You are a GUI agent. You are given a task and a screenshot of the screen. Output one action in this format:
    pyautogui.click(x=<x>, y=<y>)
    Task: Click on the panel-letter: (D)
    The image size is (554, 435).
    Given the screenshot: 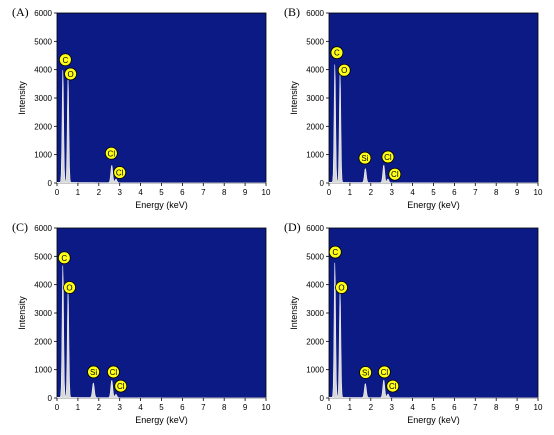 What is the action you would take?
    pyautogui.click(x=292, y=227)
    